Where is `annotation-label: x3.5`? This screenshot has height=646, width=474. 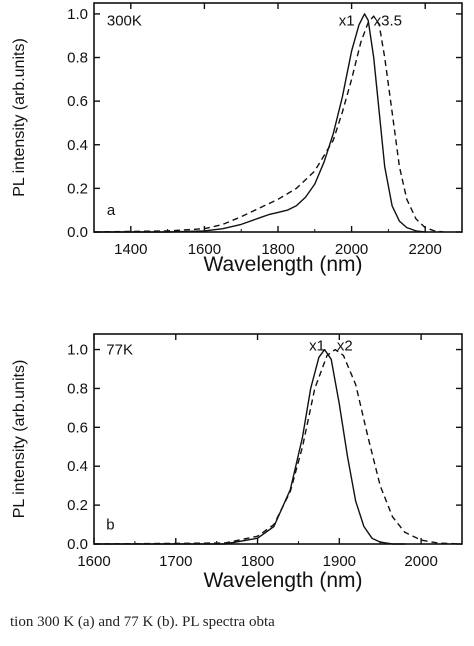
annotation-label: x3.5 is located at coordinates (388, 20).